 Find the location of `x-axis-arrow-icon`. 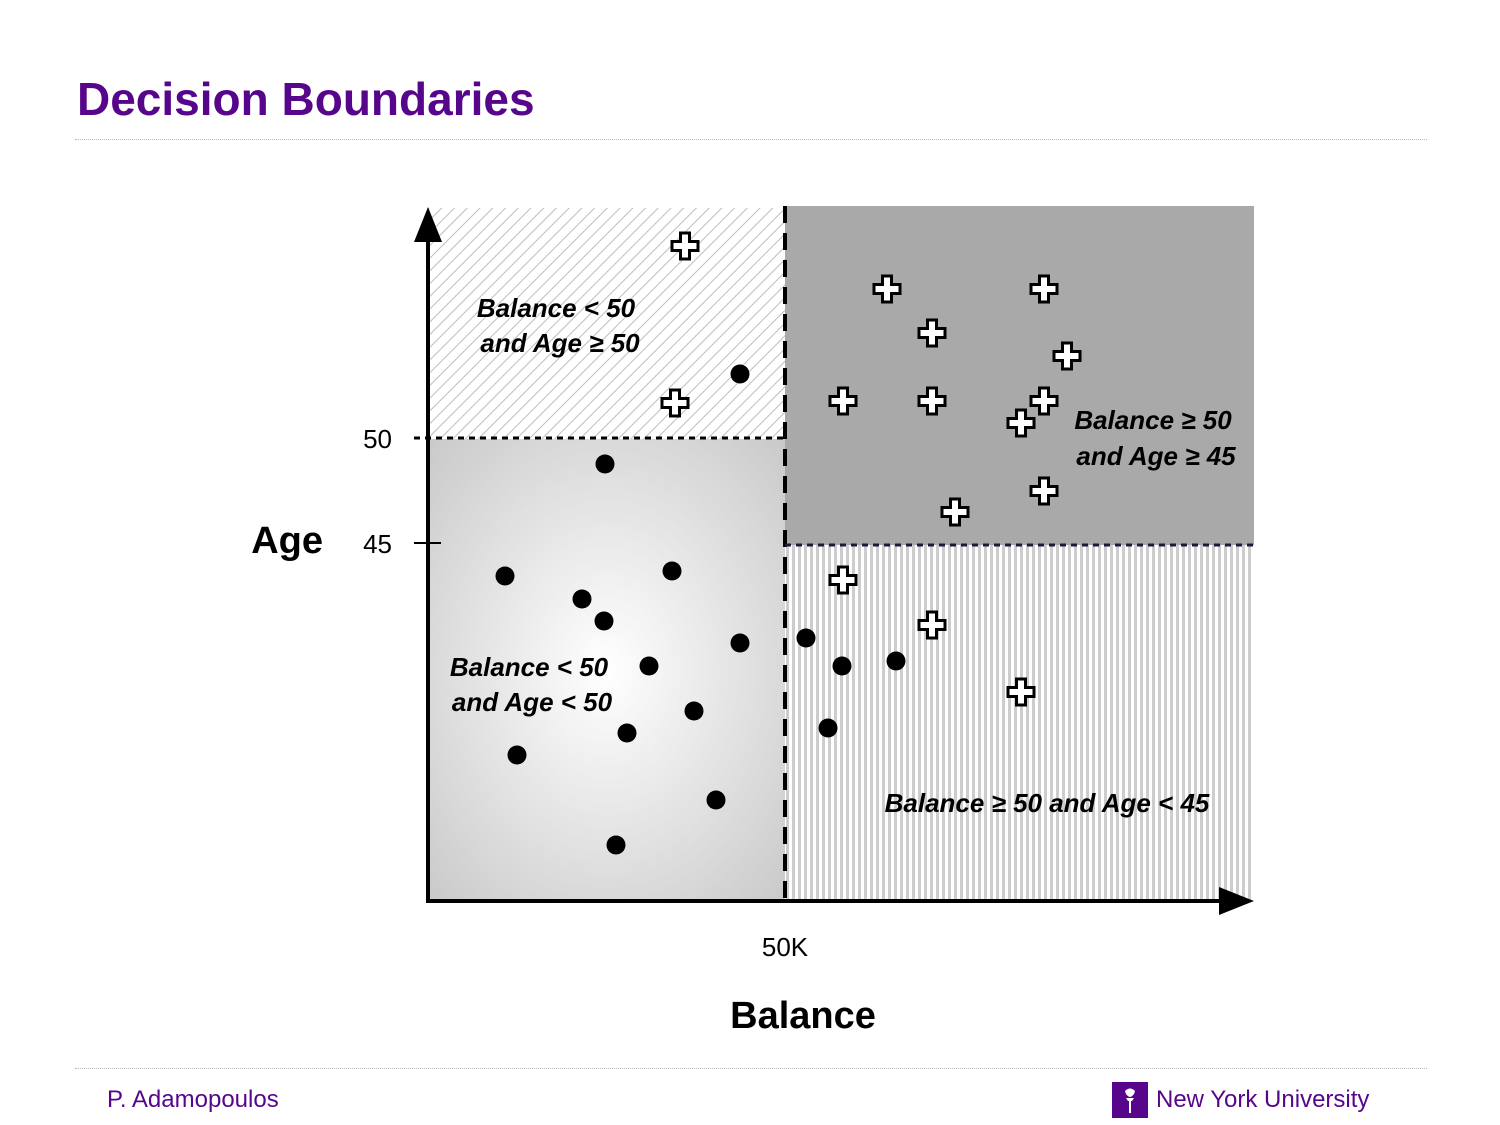

x-axis-arrow-icon is located at coordinates (1236, 901).